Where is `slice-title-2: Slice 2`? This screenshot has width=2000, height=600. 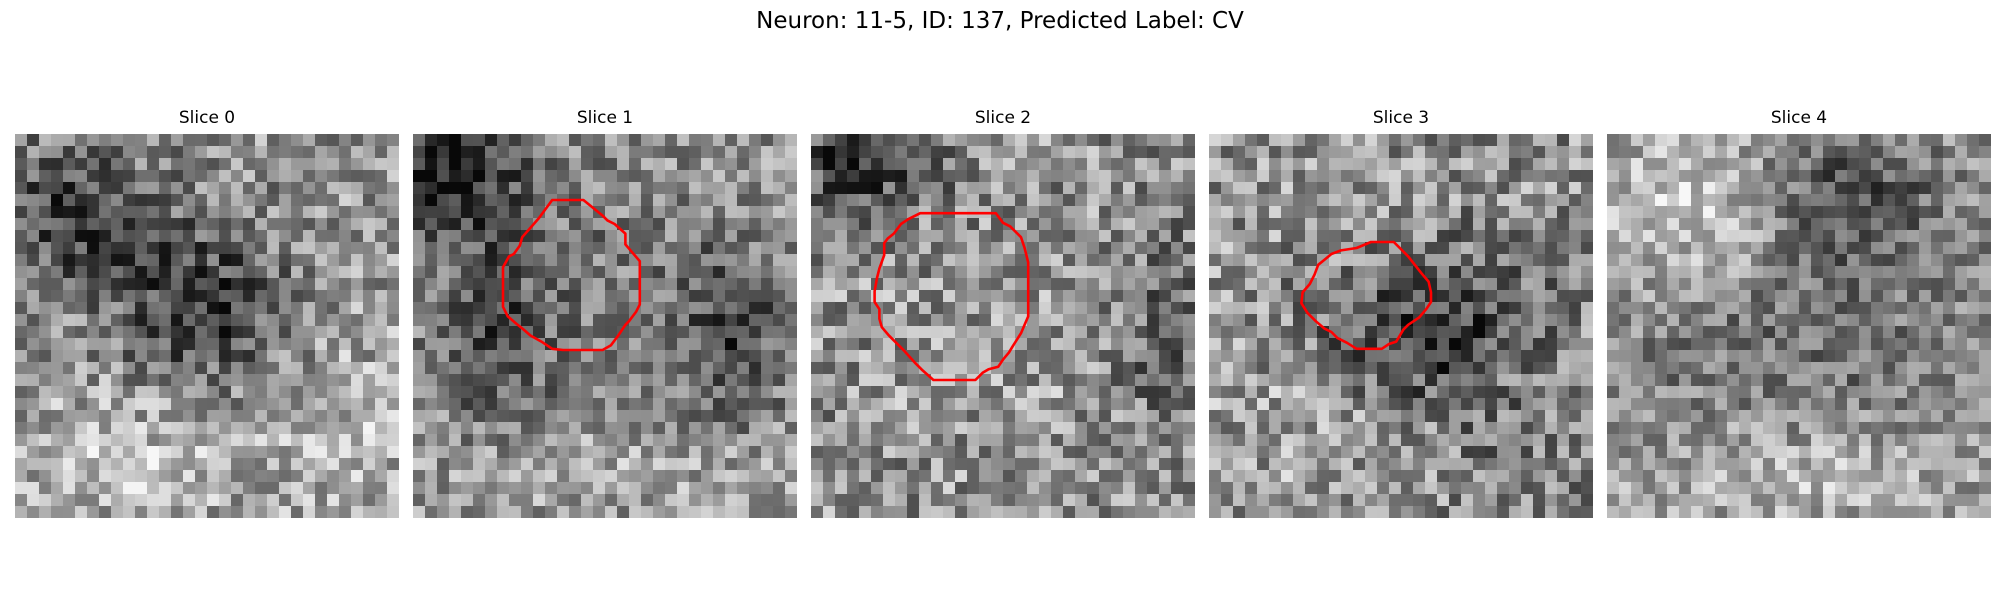
slice-title-2: Slice 2 is located at coordinates (1003, 118).